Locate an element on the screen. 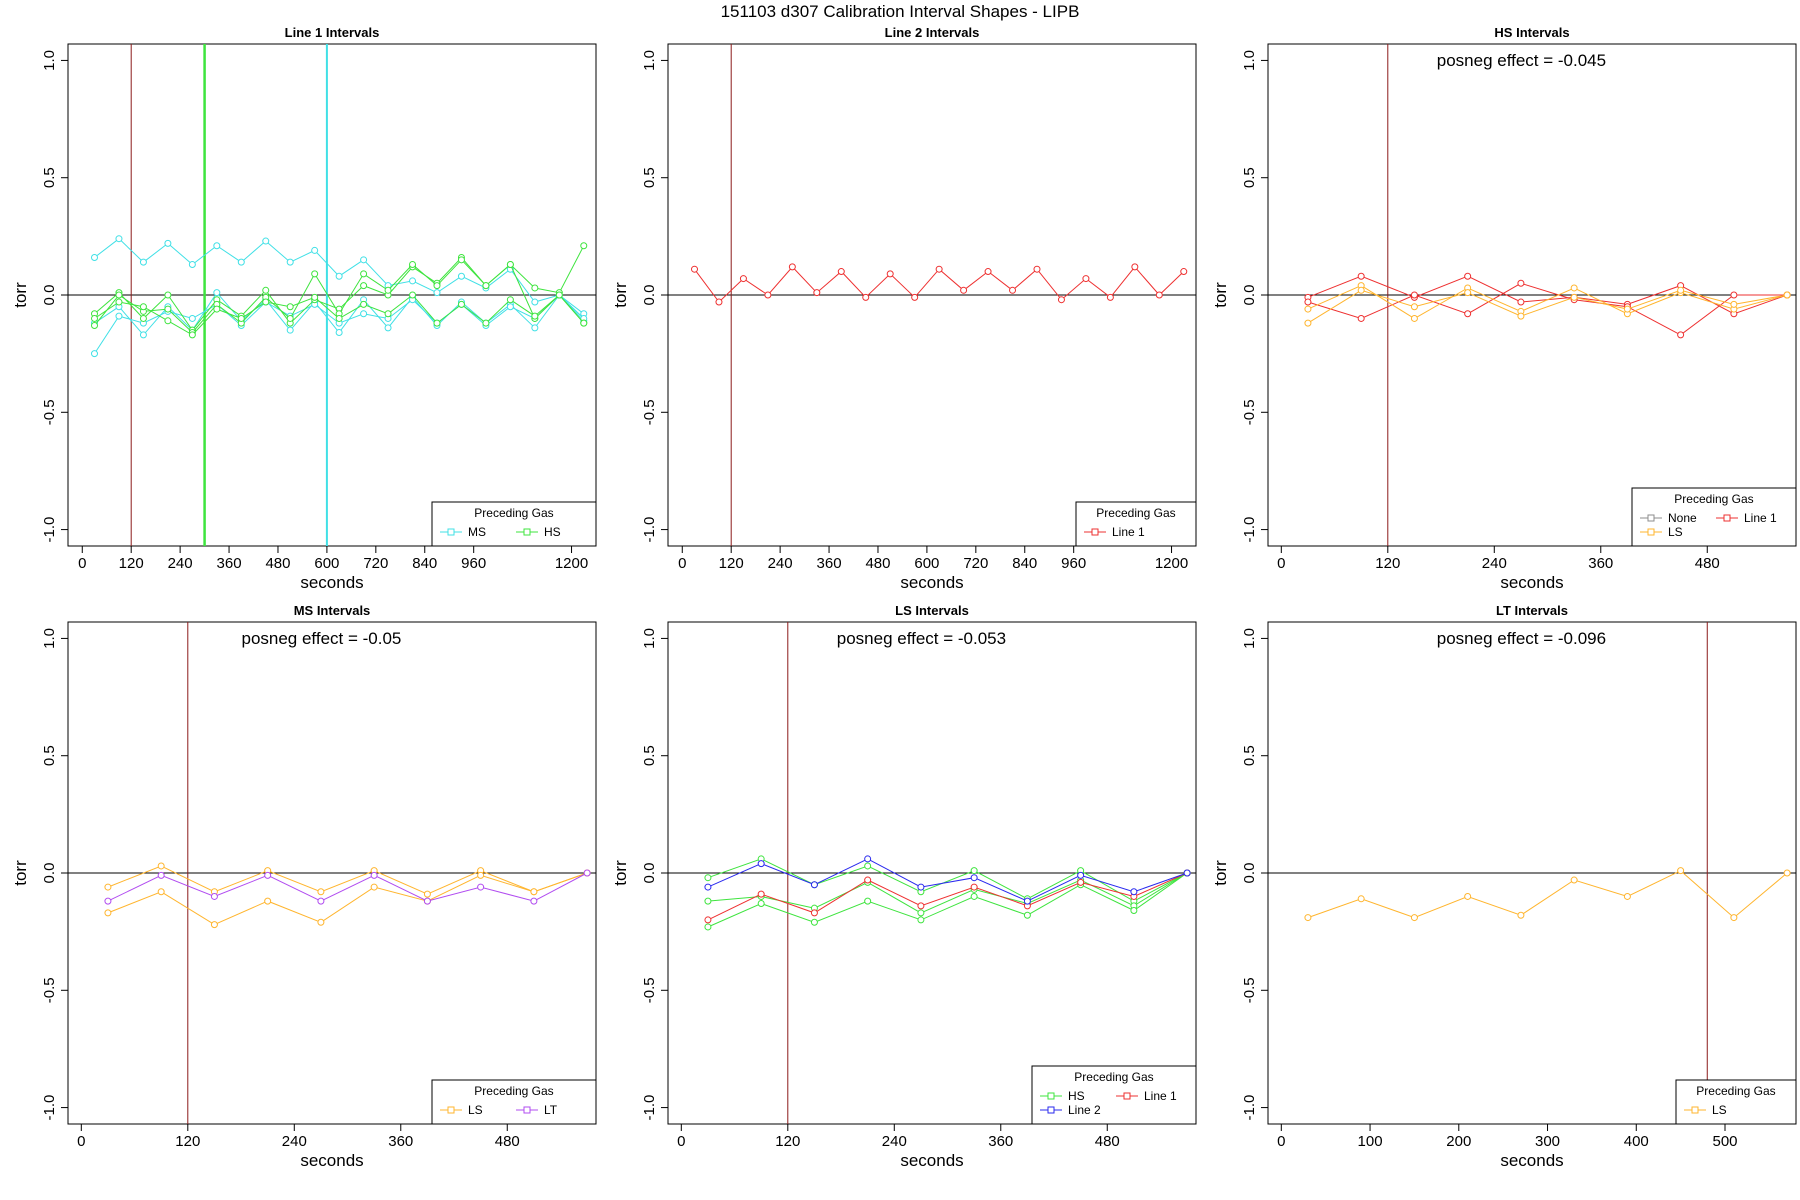 Image resolution: width=1800 pixels, height=1200 pixels. chart-title: Line 2 Intervals is located at coordinates (932, 32).